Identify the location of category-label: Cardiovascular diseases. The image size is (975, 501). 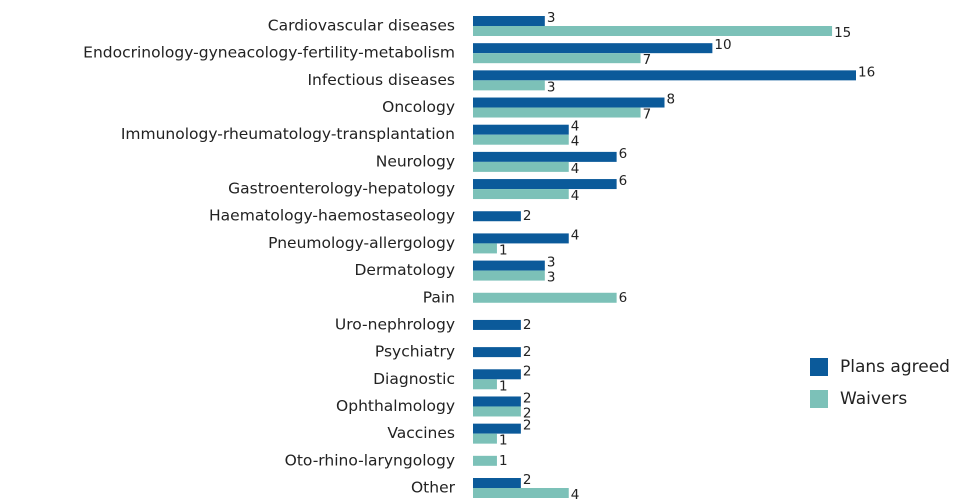
(361, 26).